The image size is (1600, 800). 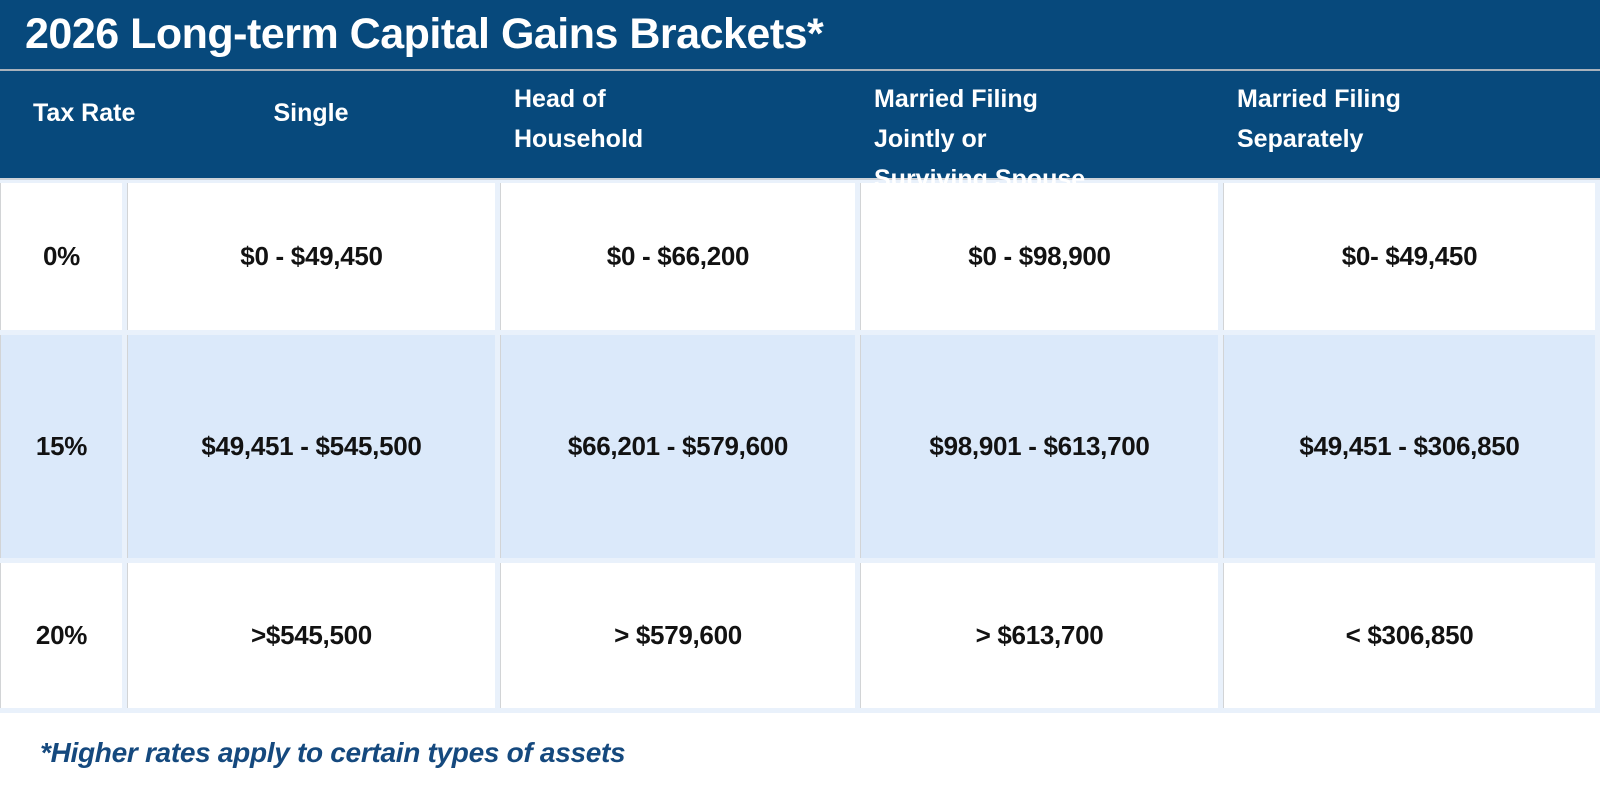 What do you see at coordinates (1039, 635) in the screenshot?
I see `cell-20pct-mfj: > $613,700` at bounding box center [1039, 635].